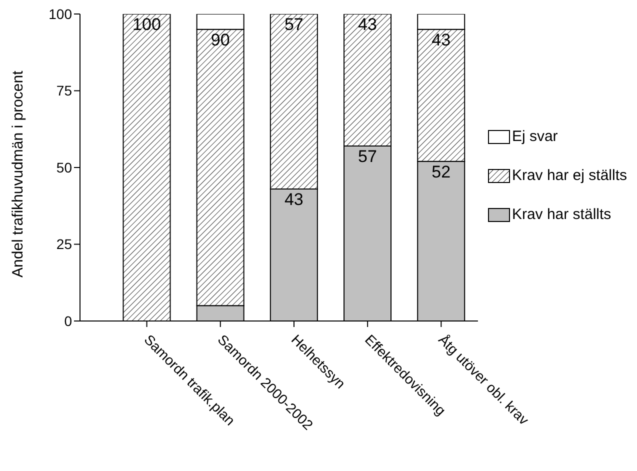 Image resolution: width=637 pixels, height=471 pixels. Describe the element at coordinates (64, 244) in the screenshot. I see `y-tick-label: 25` at that location.